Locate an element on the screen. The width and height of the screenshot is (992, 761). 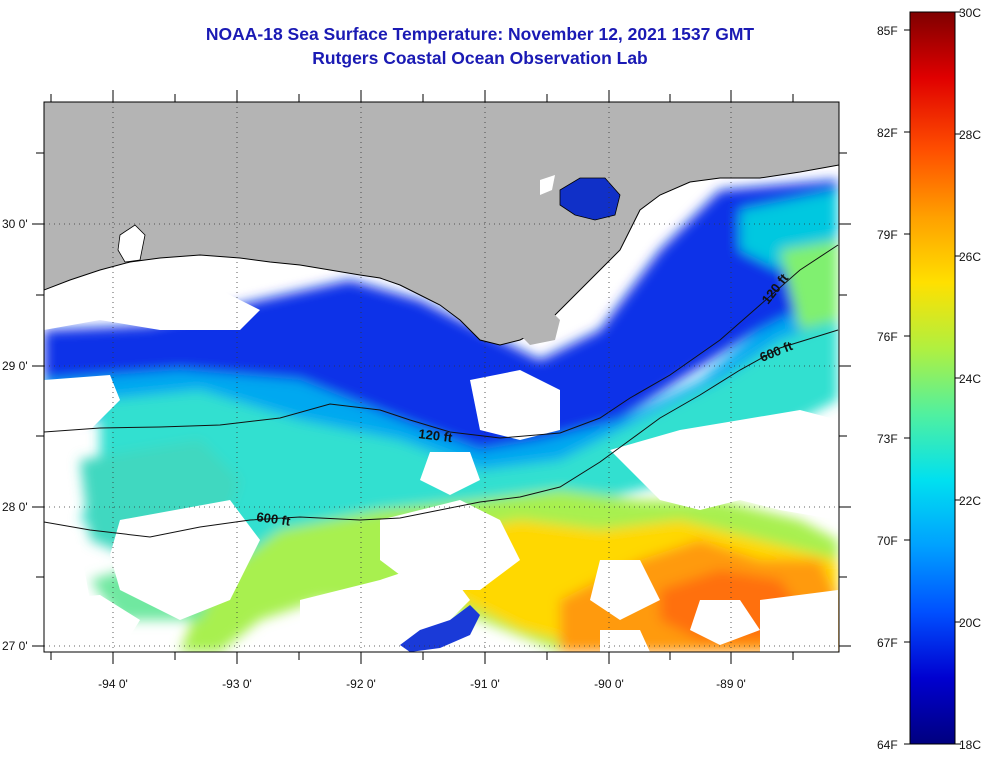
colorbar-label-f: 73F is located at coordinates (887, 439).